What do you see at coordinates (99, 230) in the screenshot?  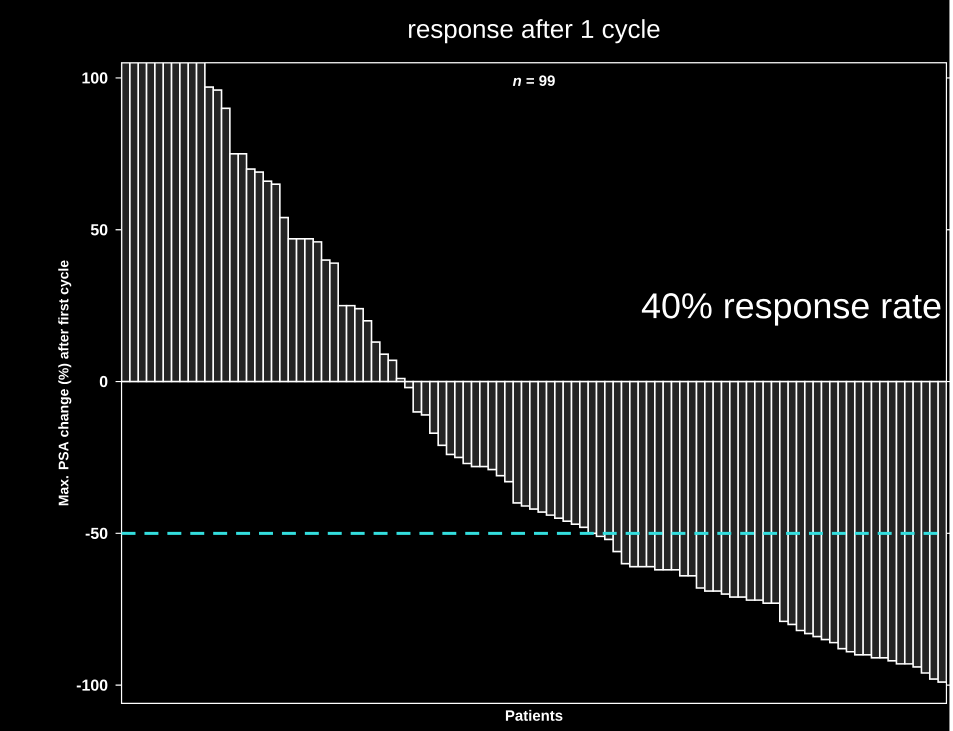 I see `y-tick-label: 50` at bounding box center [99, 230].